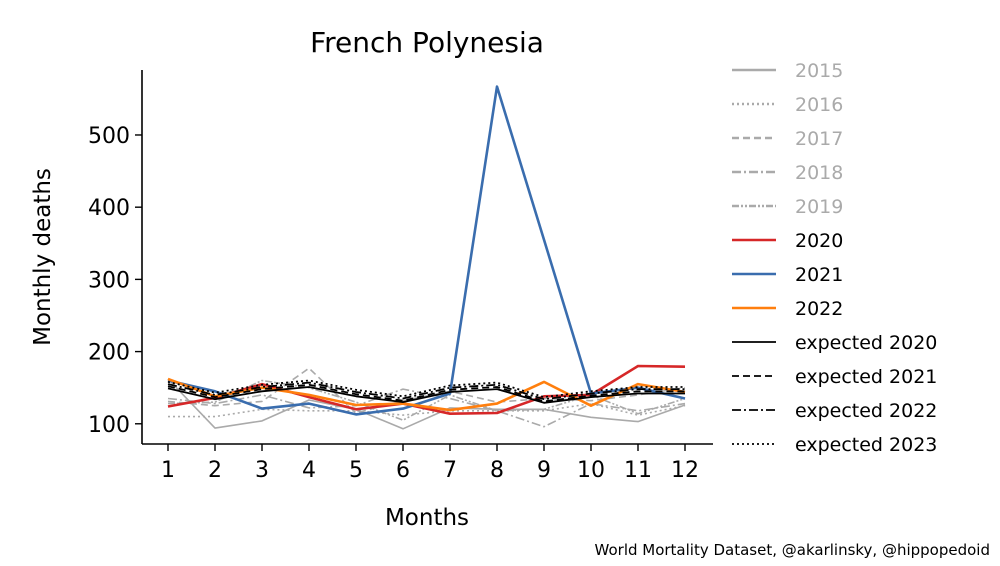  I want to click on x-tick-label: 1, so click(168, 470).